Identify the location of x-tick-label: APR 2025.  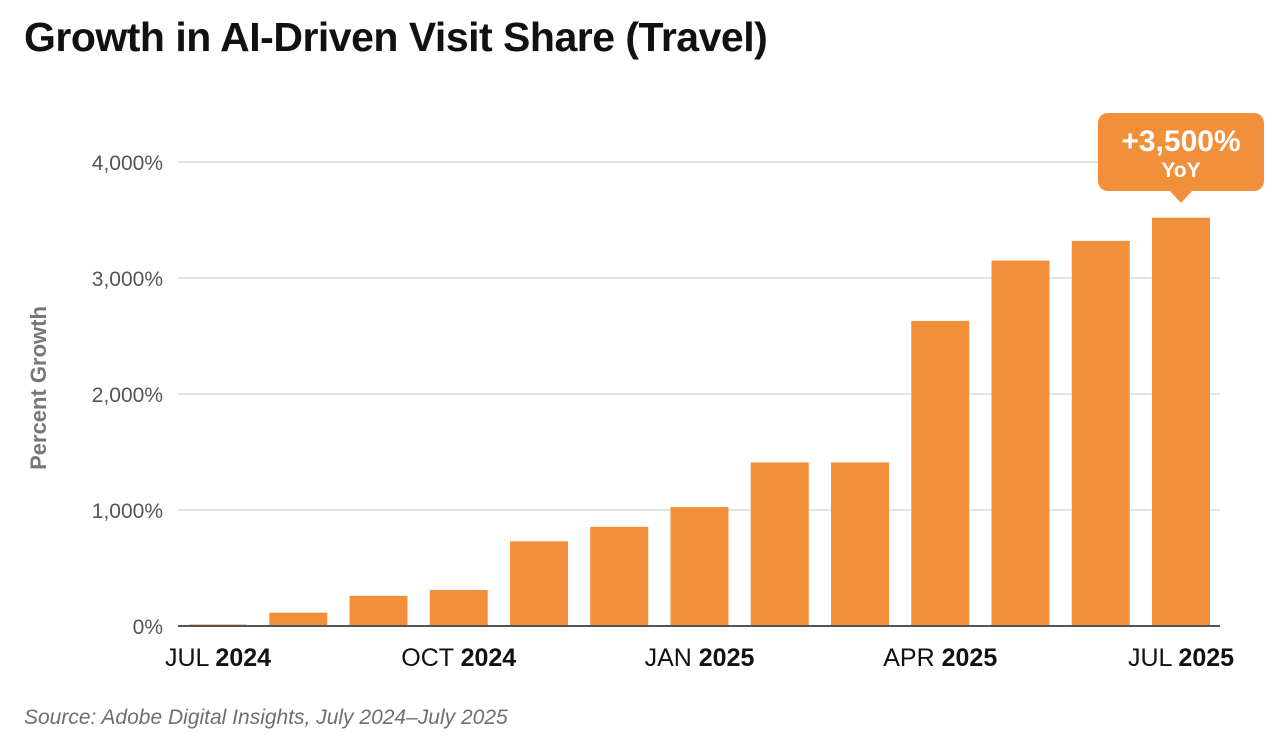
(940, 658).